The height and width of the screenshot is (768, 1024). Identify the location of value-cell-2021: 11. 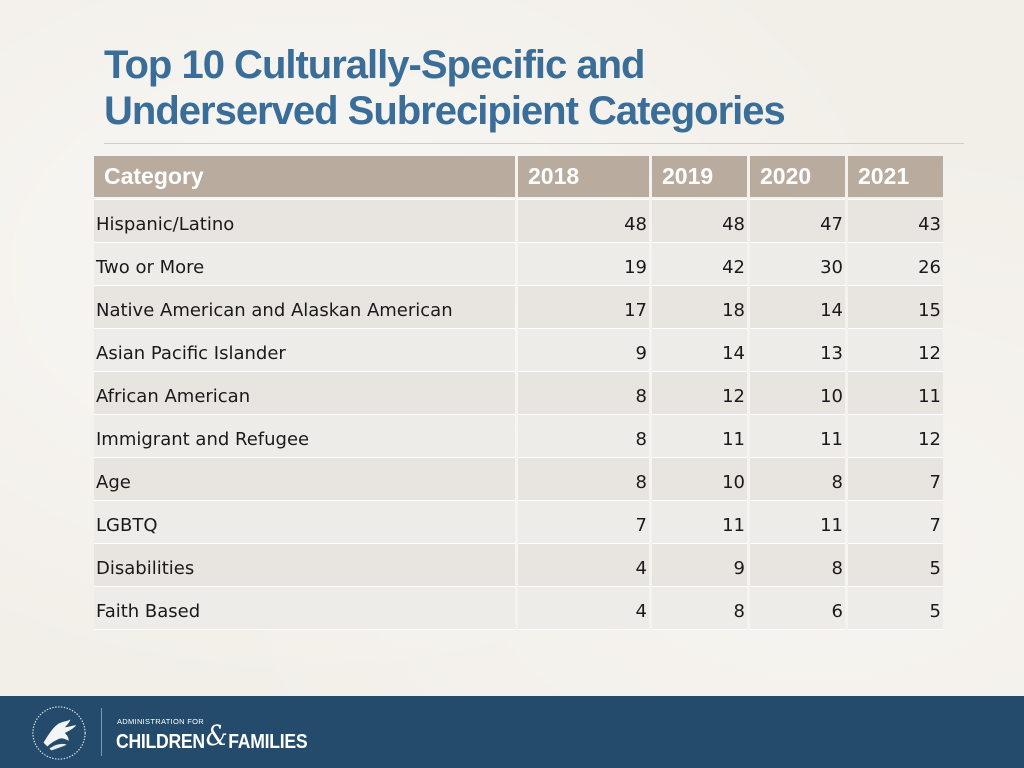
(895, 393).